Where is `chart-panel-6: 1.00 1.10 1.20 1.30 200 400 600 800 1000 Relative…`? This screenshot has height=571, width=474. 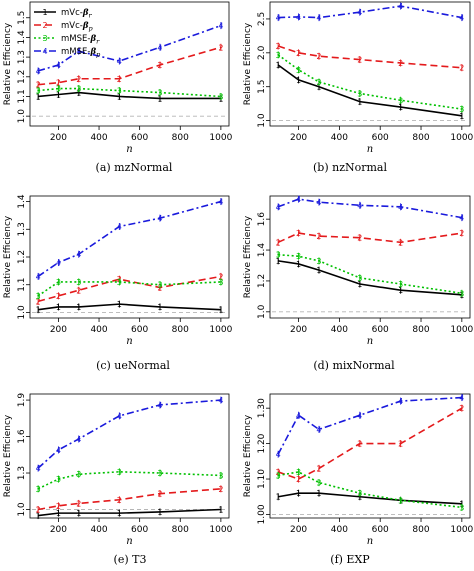
chart-panel-6: 1.00 1.10 1.20 1.30 200 400 600 800 1000 Relative… is located at coordinates (358, 480).